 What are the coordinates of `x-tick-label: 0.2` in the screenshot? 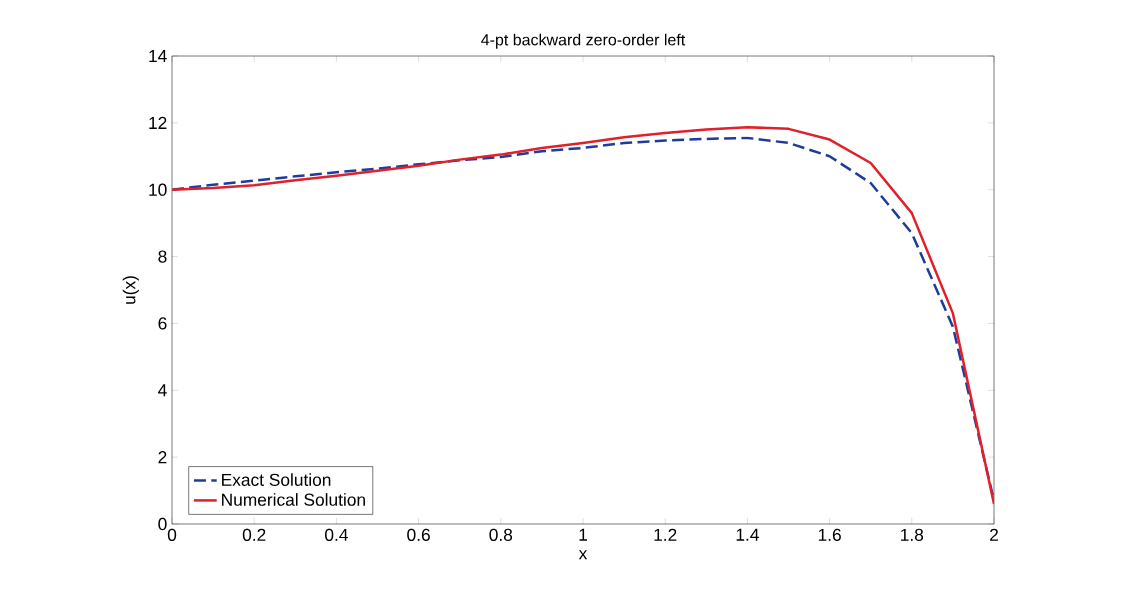 It's located at (254, 534).